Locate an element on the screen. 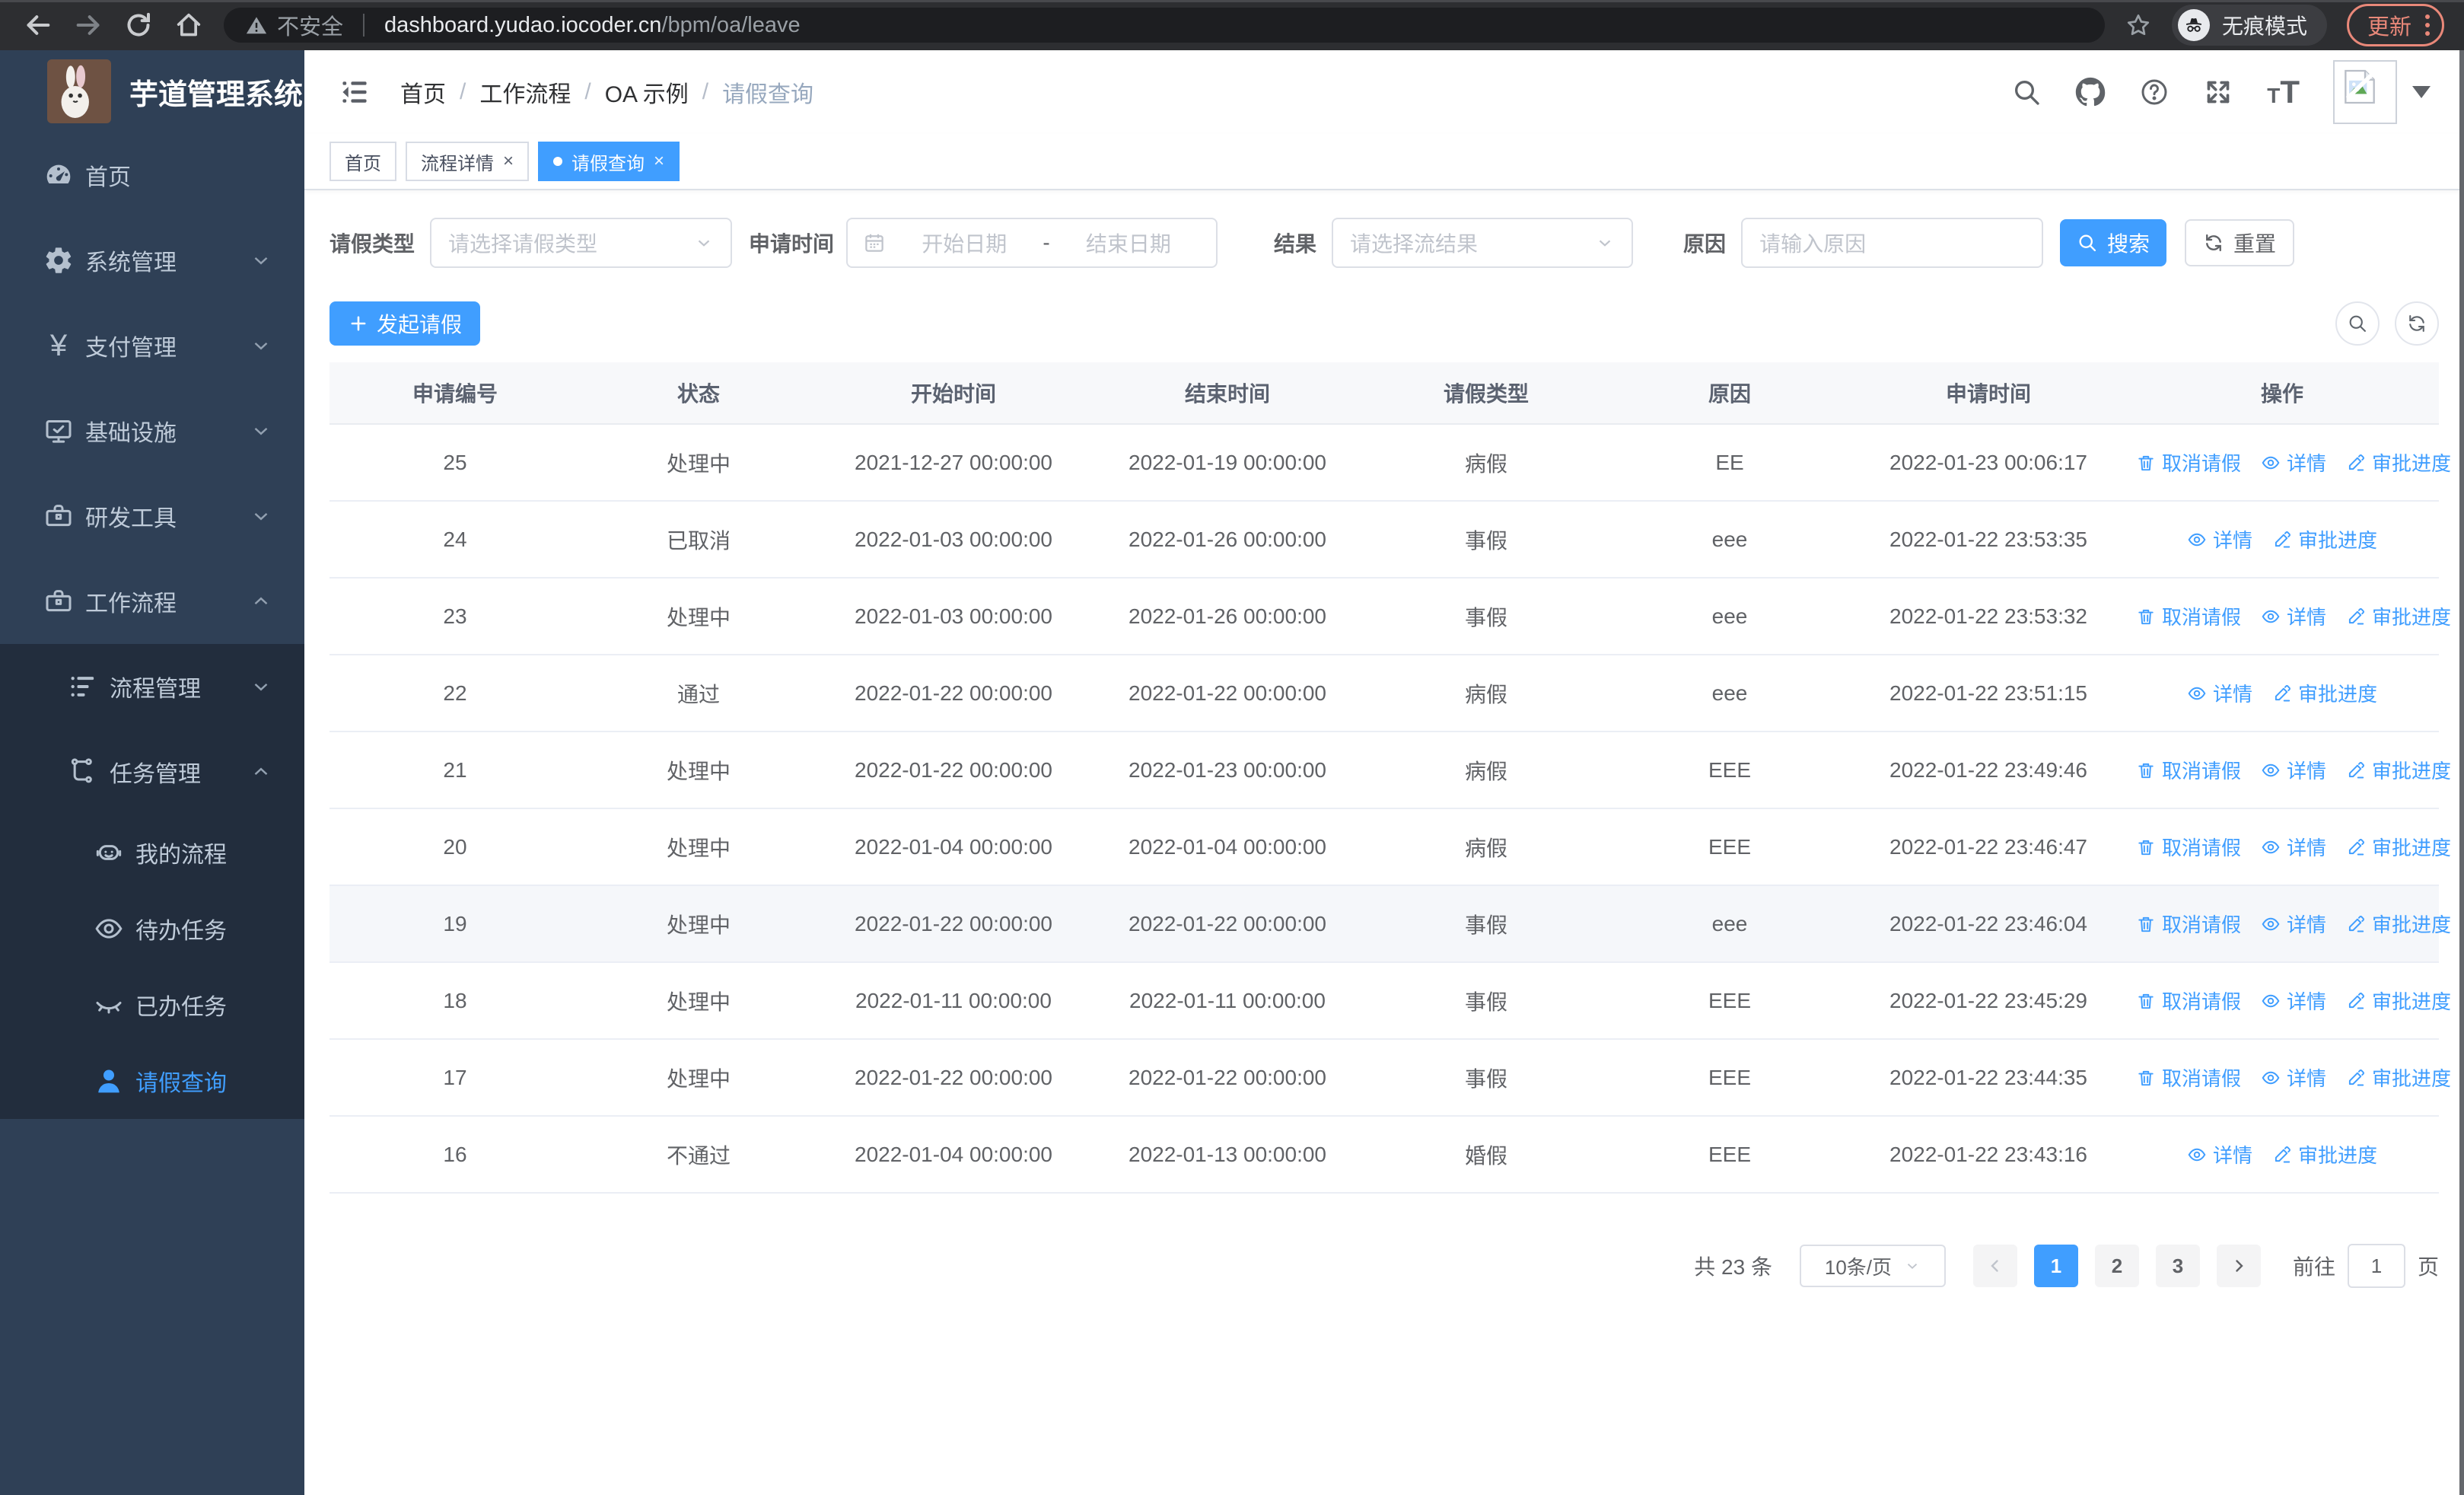  page-button-1: 1 is located at coordinates (2055, 1266).